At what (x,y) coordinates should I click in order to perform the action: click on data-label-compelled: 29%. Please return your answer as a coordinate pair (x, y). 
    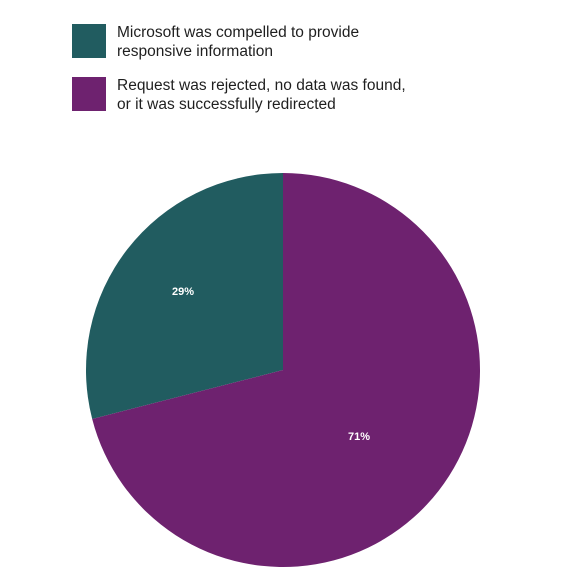
    Looking at the image, I should click on (183, 292).